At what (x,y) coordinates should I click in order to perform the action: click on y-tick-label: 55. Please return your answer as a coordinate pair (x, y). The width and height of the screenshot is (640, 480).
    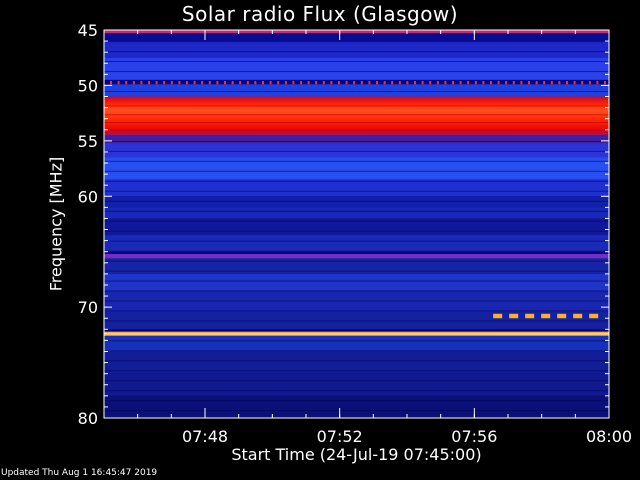
    Looking at the image, I should click on (88, 141).